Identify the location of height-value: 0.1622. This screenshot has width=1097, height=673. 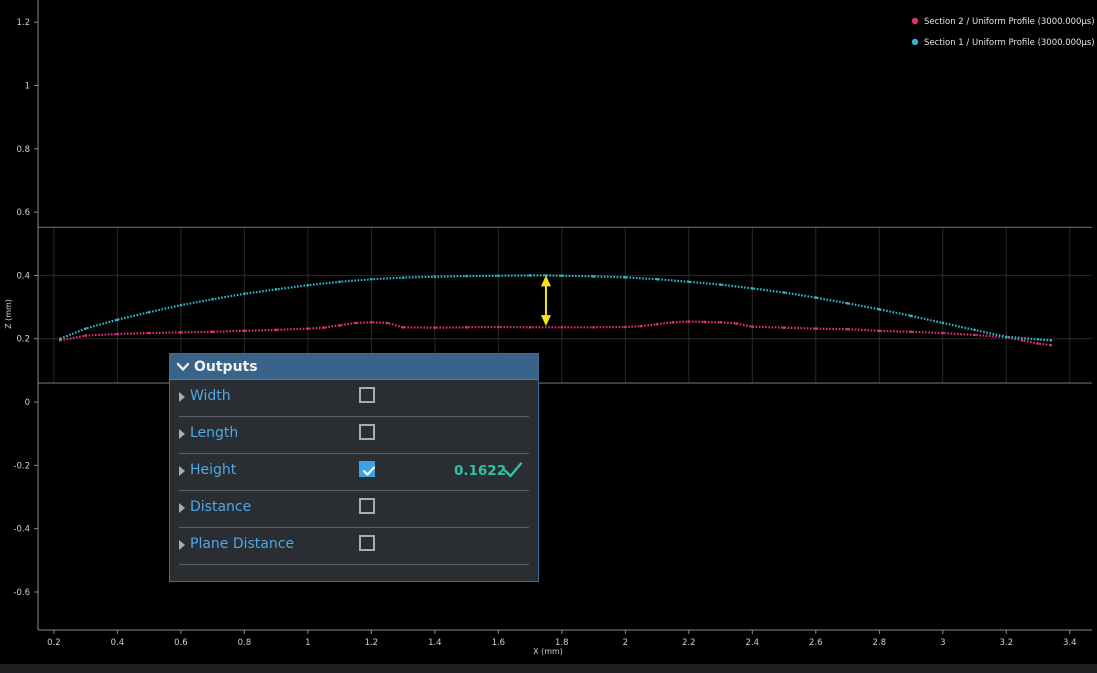
(480, 471).